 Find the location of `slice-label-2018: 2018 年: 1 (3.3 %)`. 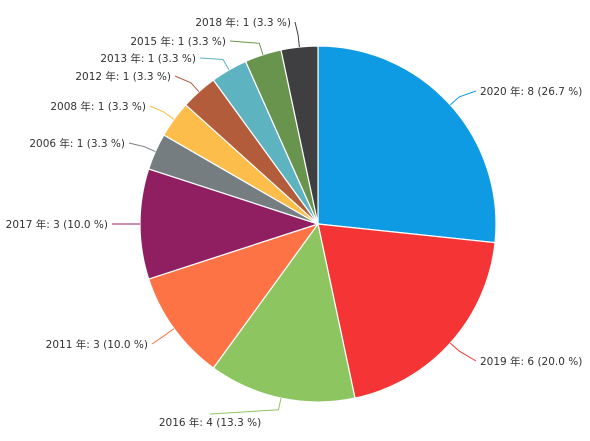

slice-label-2018: 2018 年: 1 (3.3 %) is located at coordinates (243, 22).